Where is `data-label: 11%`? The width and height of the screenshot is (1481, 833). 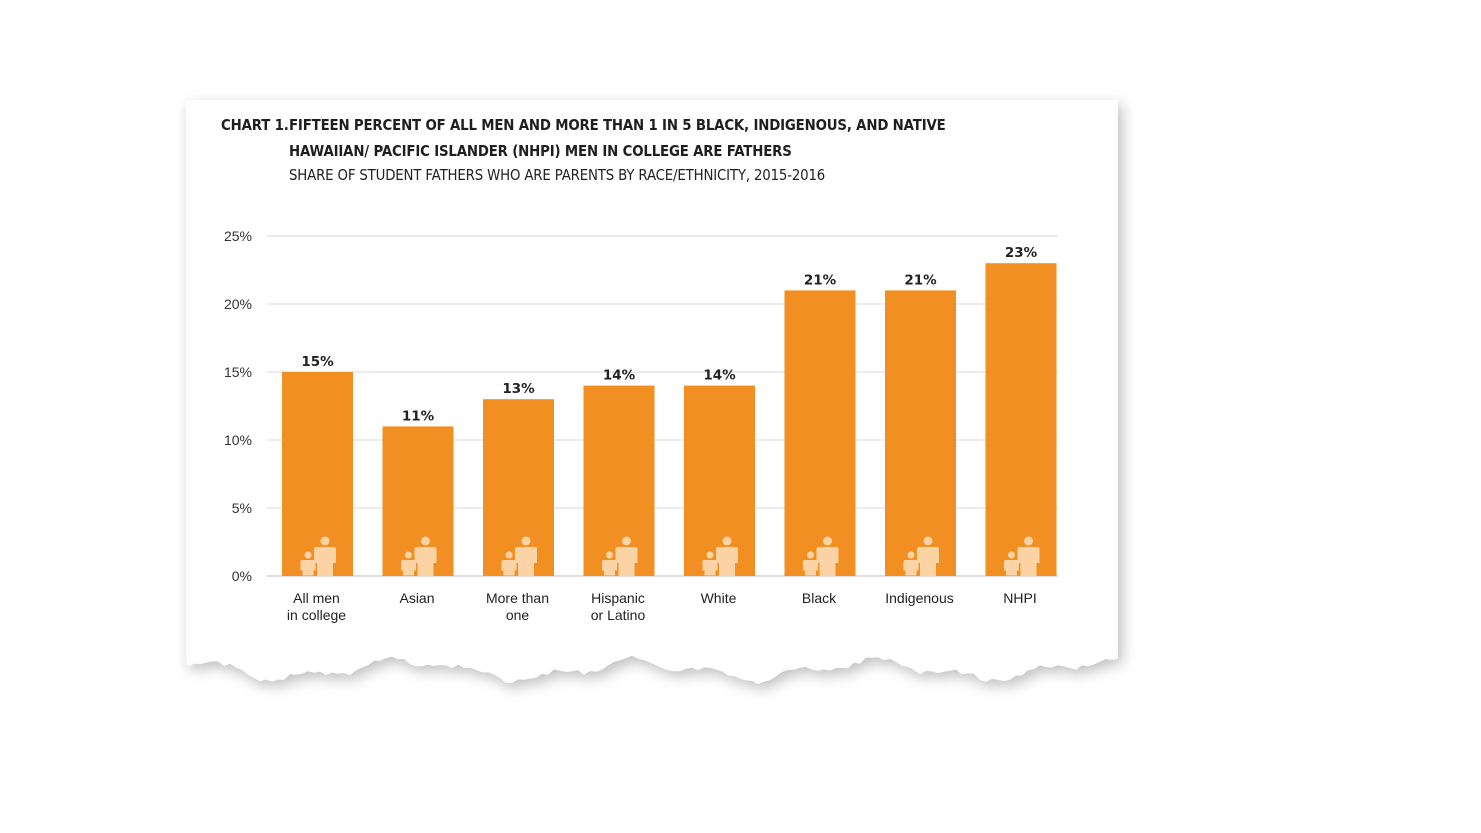 data-label: 11% is located at coordinates (418, 416).